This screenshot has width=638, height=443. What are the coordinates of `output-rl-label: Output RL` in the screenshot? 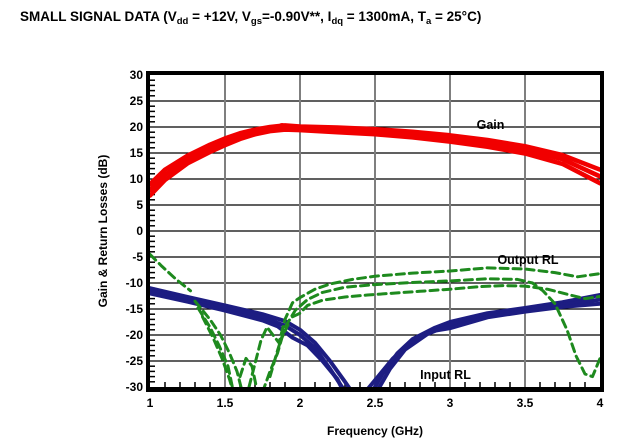 It's located at (528, 260).